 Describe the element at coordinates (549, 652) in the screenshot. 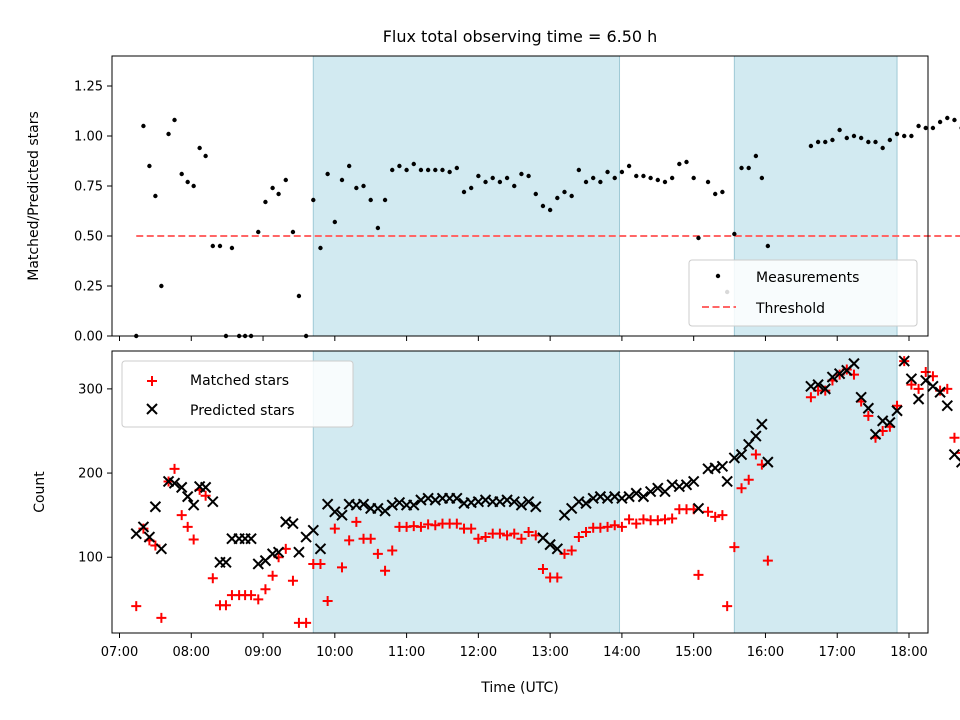

I see `x-tick-label: 13:00` at that location.